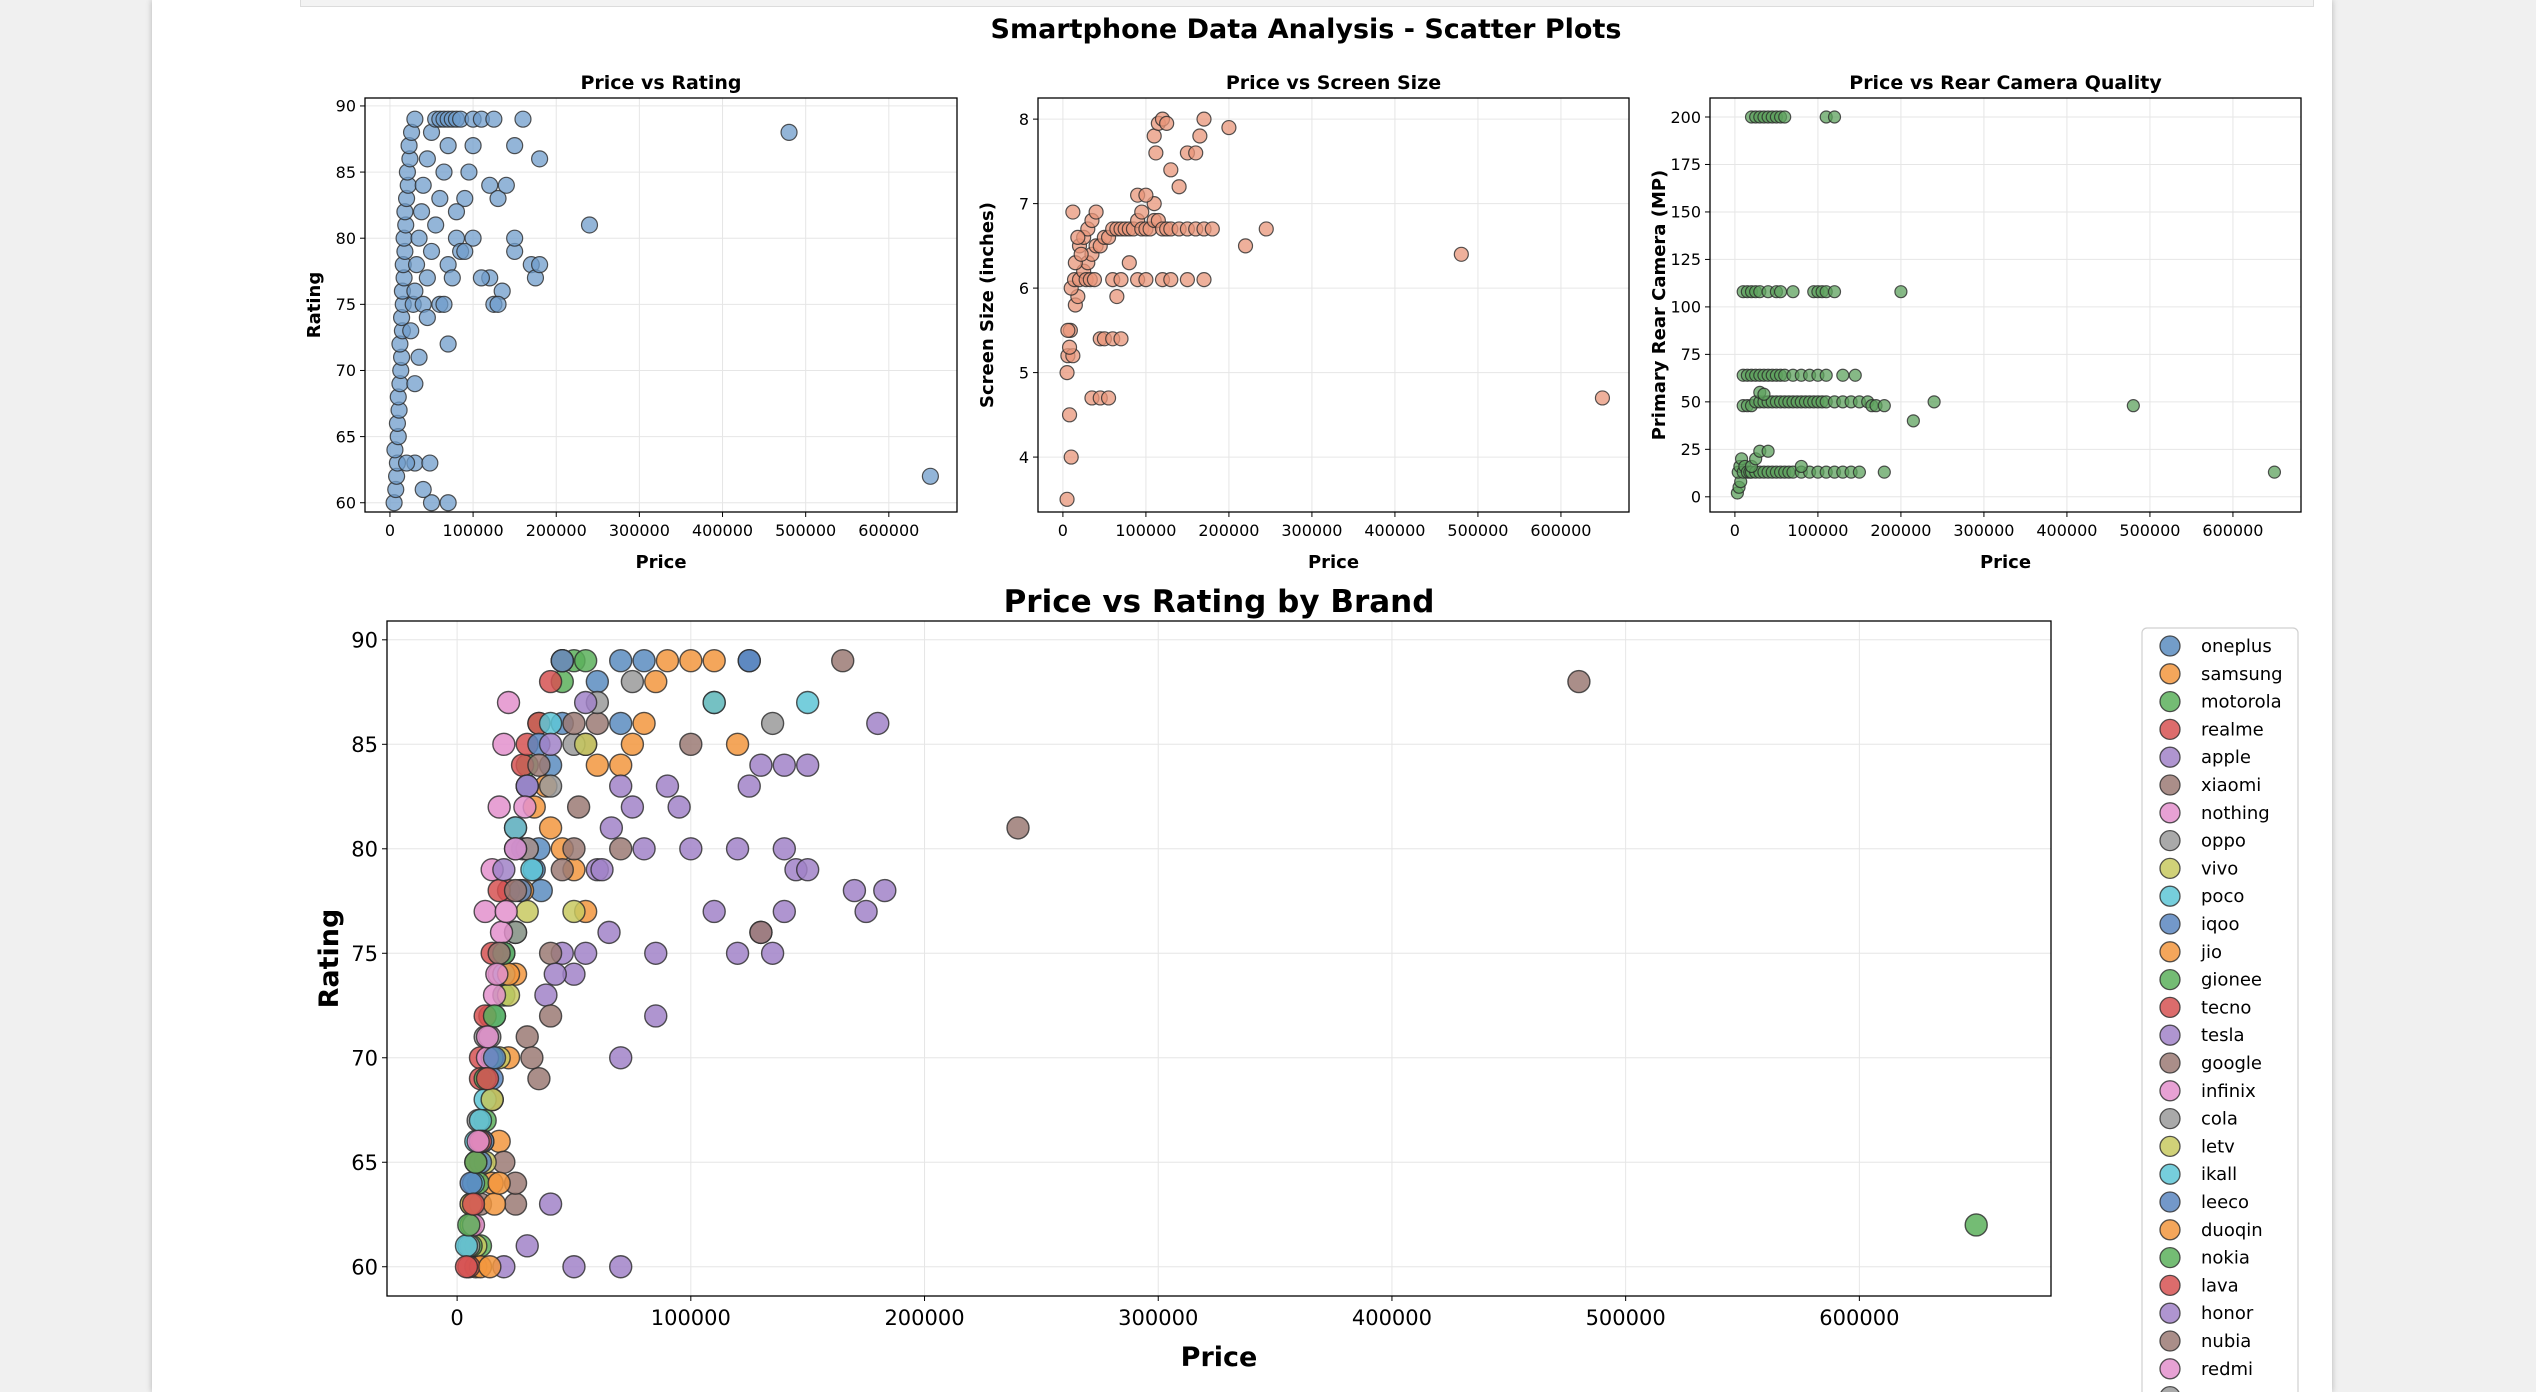 The height and width of the screenshot is (1392, 2536). I want to click on data-point-oneplus, so click(597, 681).